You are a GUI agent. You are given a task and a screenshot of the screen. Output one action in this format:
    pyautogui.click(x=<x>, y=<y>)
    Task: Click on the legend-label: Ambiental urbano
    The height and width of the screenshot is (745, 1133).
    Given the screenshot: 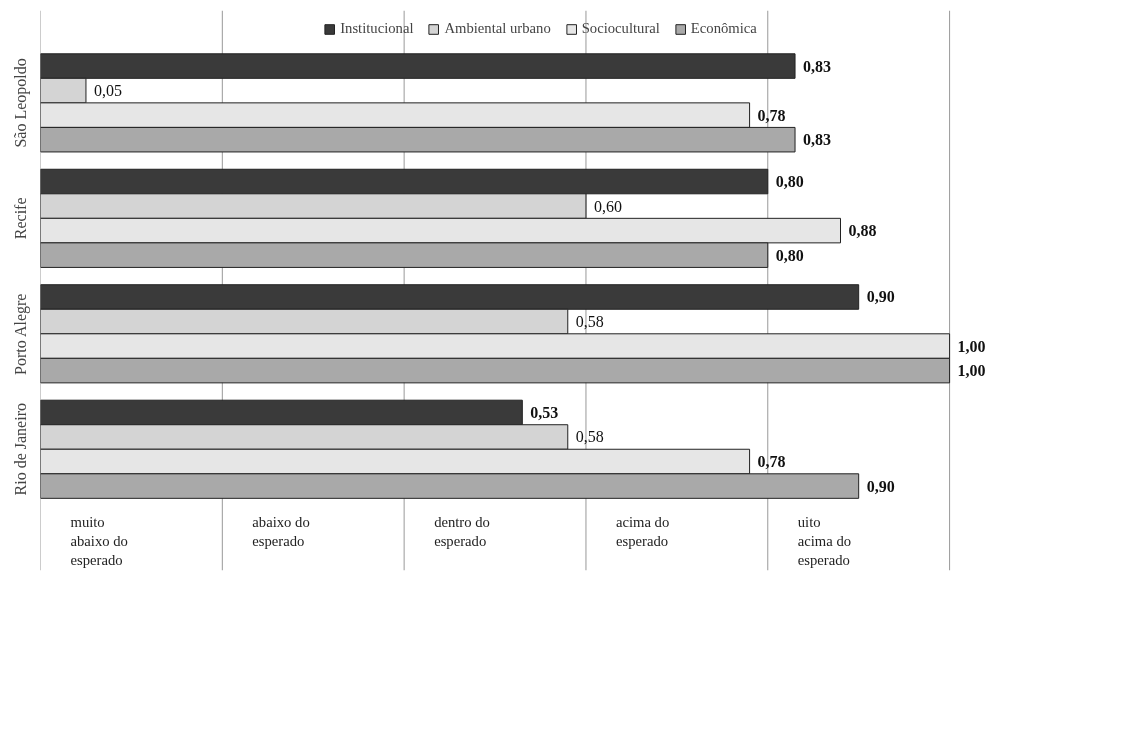 What is the action you would take?
    pyautogui.click(x=497, y=28)
    